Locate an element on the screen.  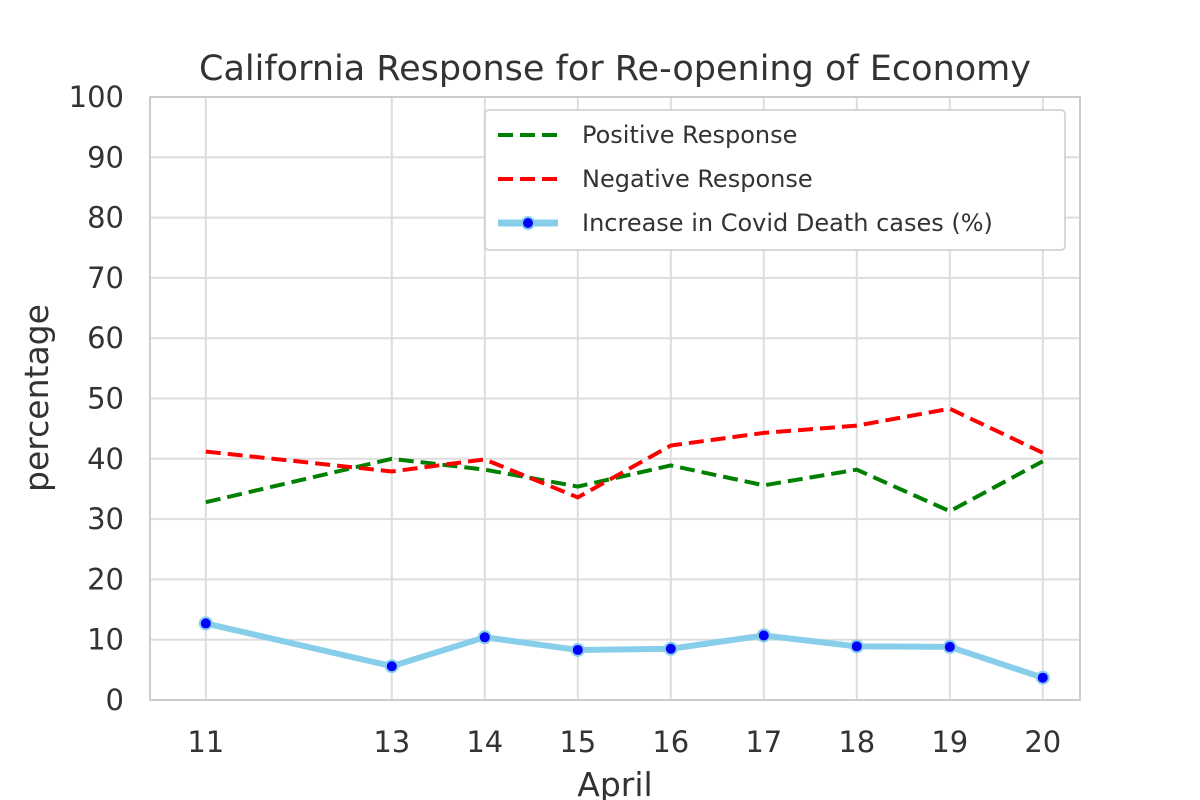
y-tick-label: 40 is located at coordinates (105, 459).